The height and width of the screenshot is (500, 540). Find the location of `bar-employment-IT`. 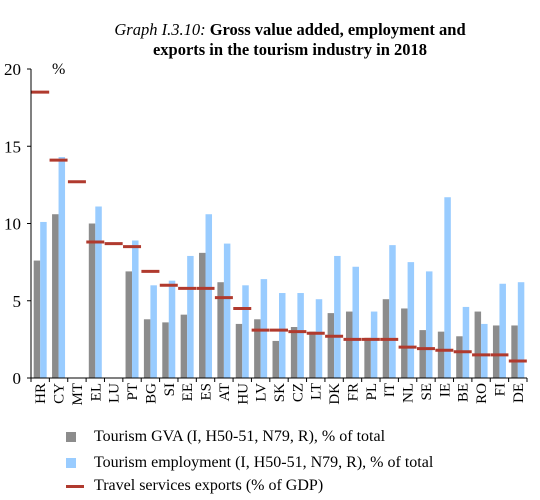

bar-employment-IT is located at coordinates (392, 311).